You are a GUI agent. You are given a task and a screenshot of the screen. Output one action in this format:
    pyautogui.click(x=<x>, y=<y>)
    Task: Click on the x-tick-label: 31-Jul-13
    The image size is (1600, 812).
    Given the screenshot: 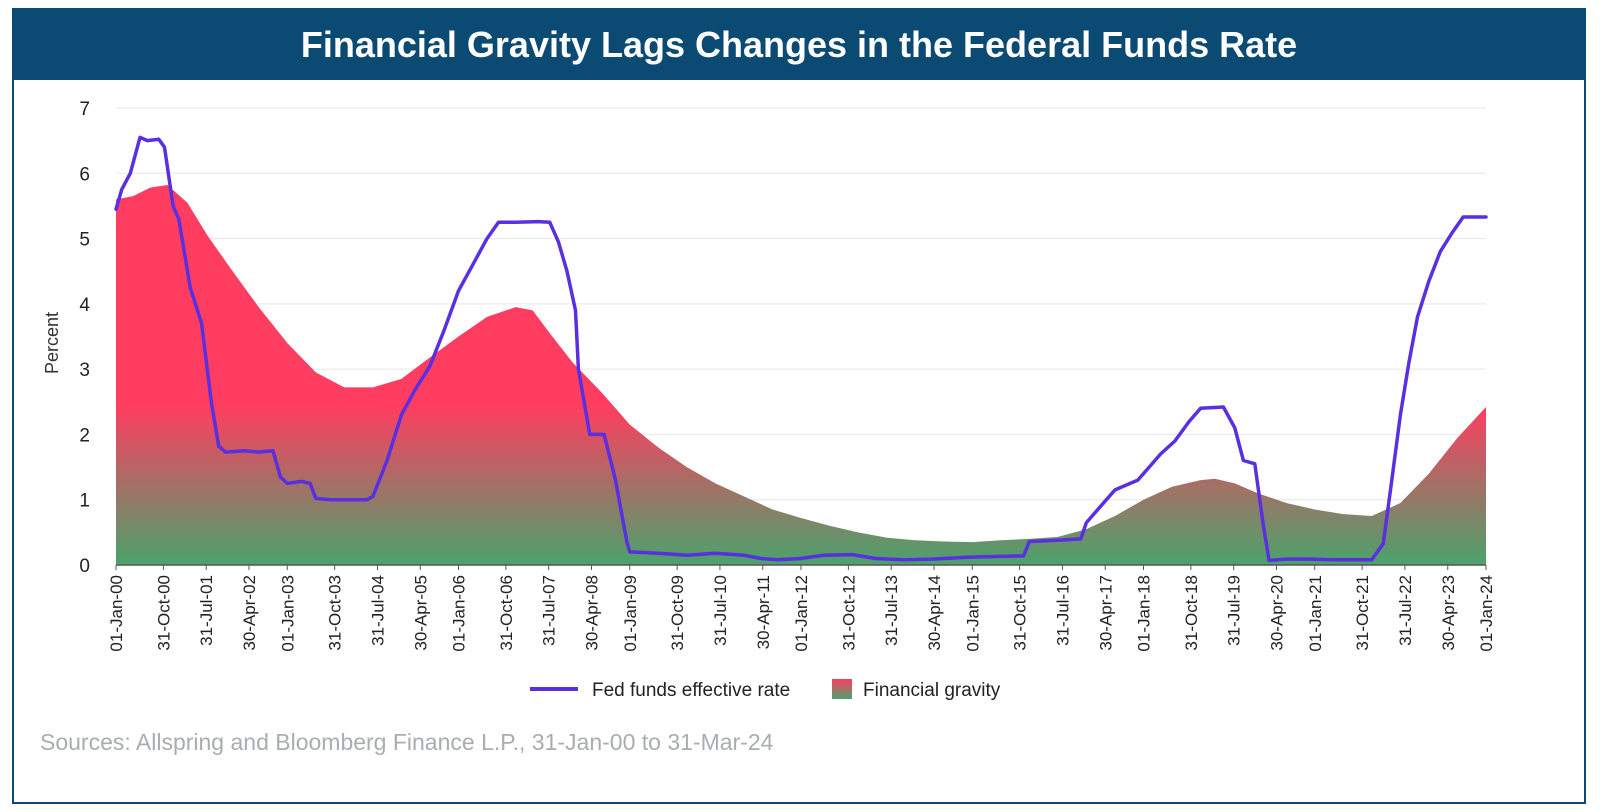 What is the action you would take?
    pyautogui.click(x=891, y=610)
    